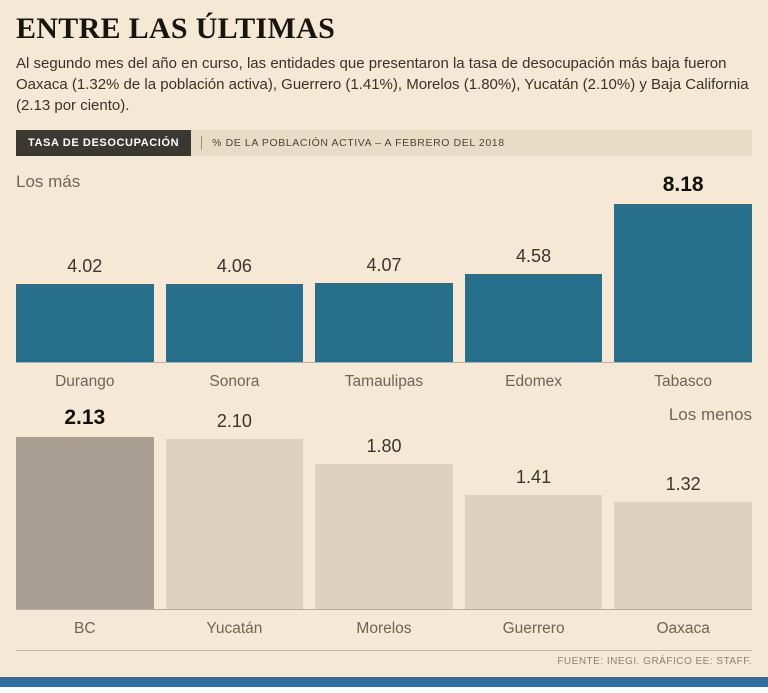 The image size is (768, 693). I want to click on bar-category-label: Yucatán, so click(234, 628).